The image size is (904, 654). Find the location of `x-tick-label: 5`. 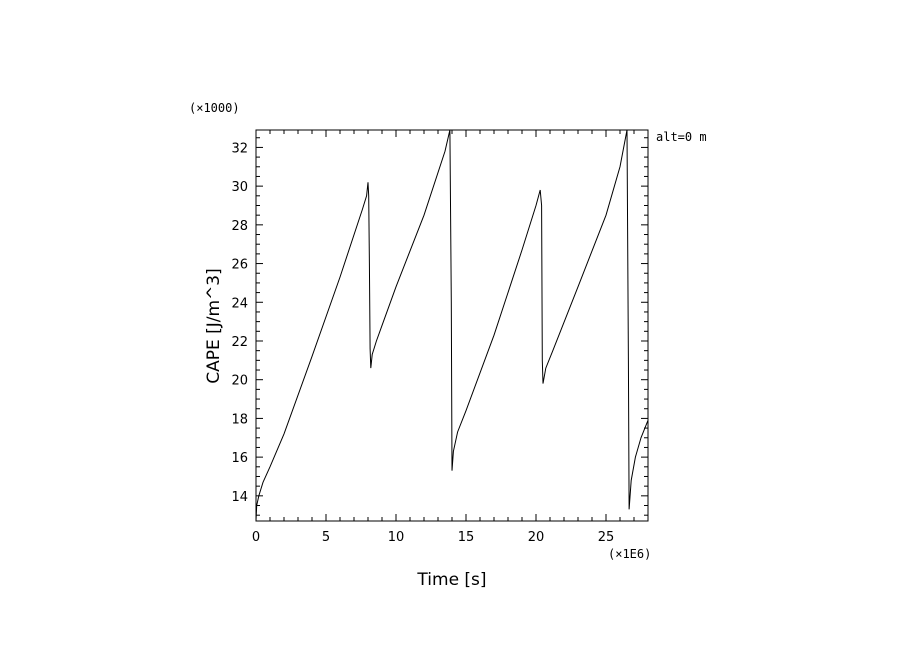

x-tick-label: 5 is located at coordinates (326, 537).